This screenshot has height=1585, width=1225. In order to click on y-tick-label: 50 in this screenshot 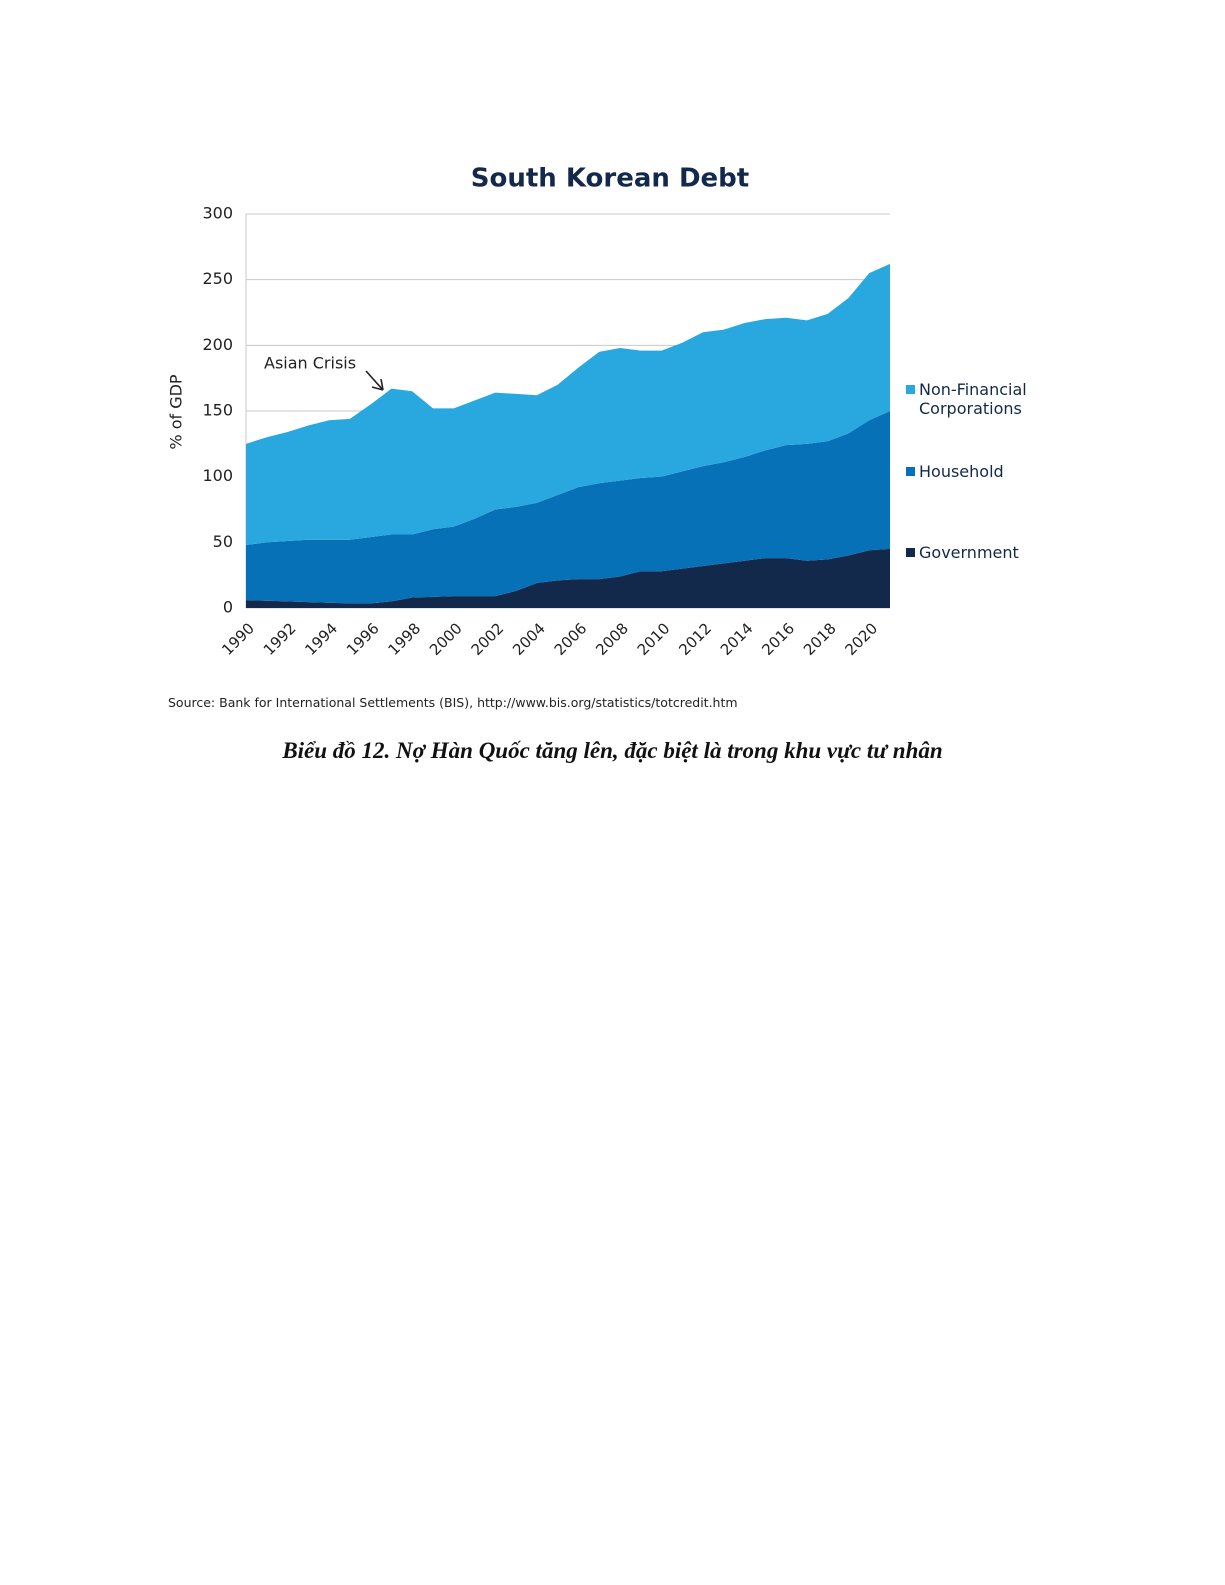, I will do `click(223, 541)`.